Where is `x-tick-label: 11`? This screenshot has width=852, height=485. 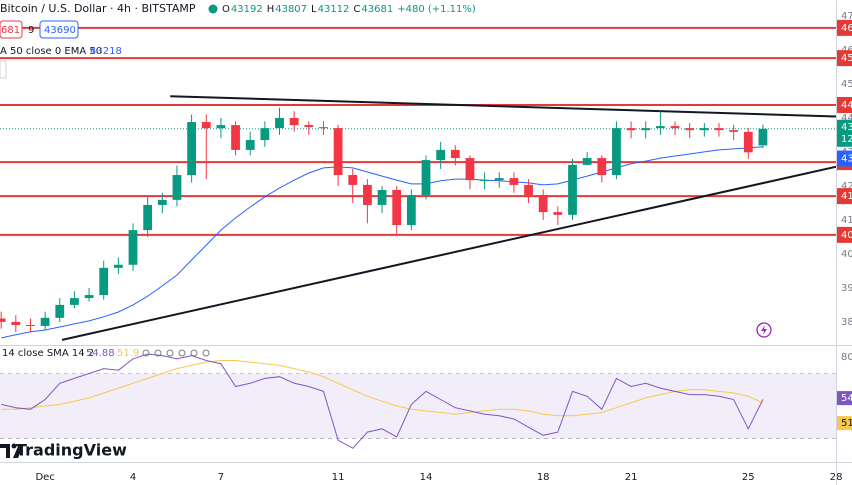
x-tick-label: 11 is located at coordinates (338, 477).